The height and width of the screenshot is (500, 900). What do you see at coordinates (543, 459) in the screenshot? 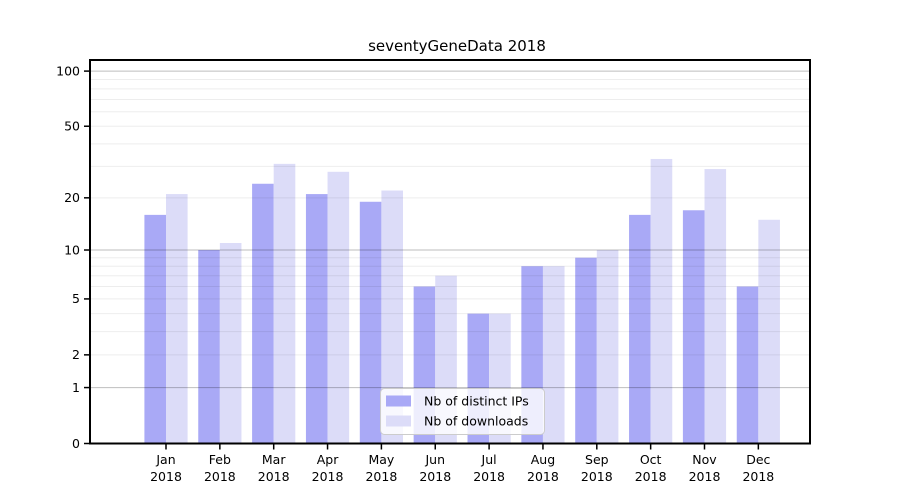
I see `x-tick-label-aug: Aug` at bounding box center [543, 459].